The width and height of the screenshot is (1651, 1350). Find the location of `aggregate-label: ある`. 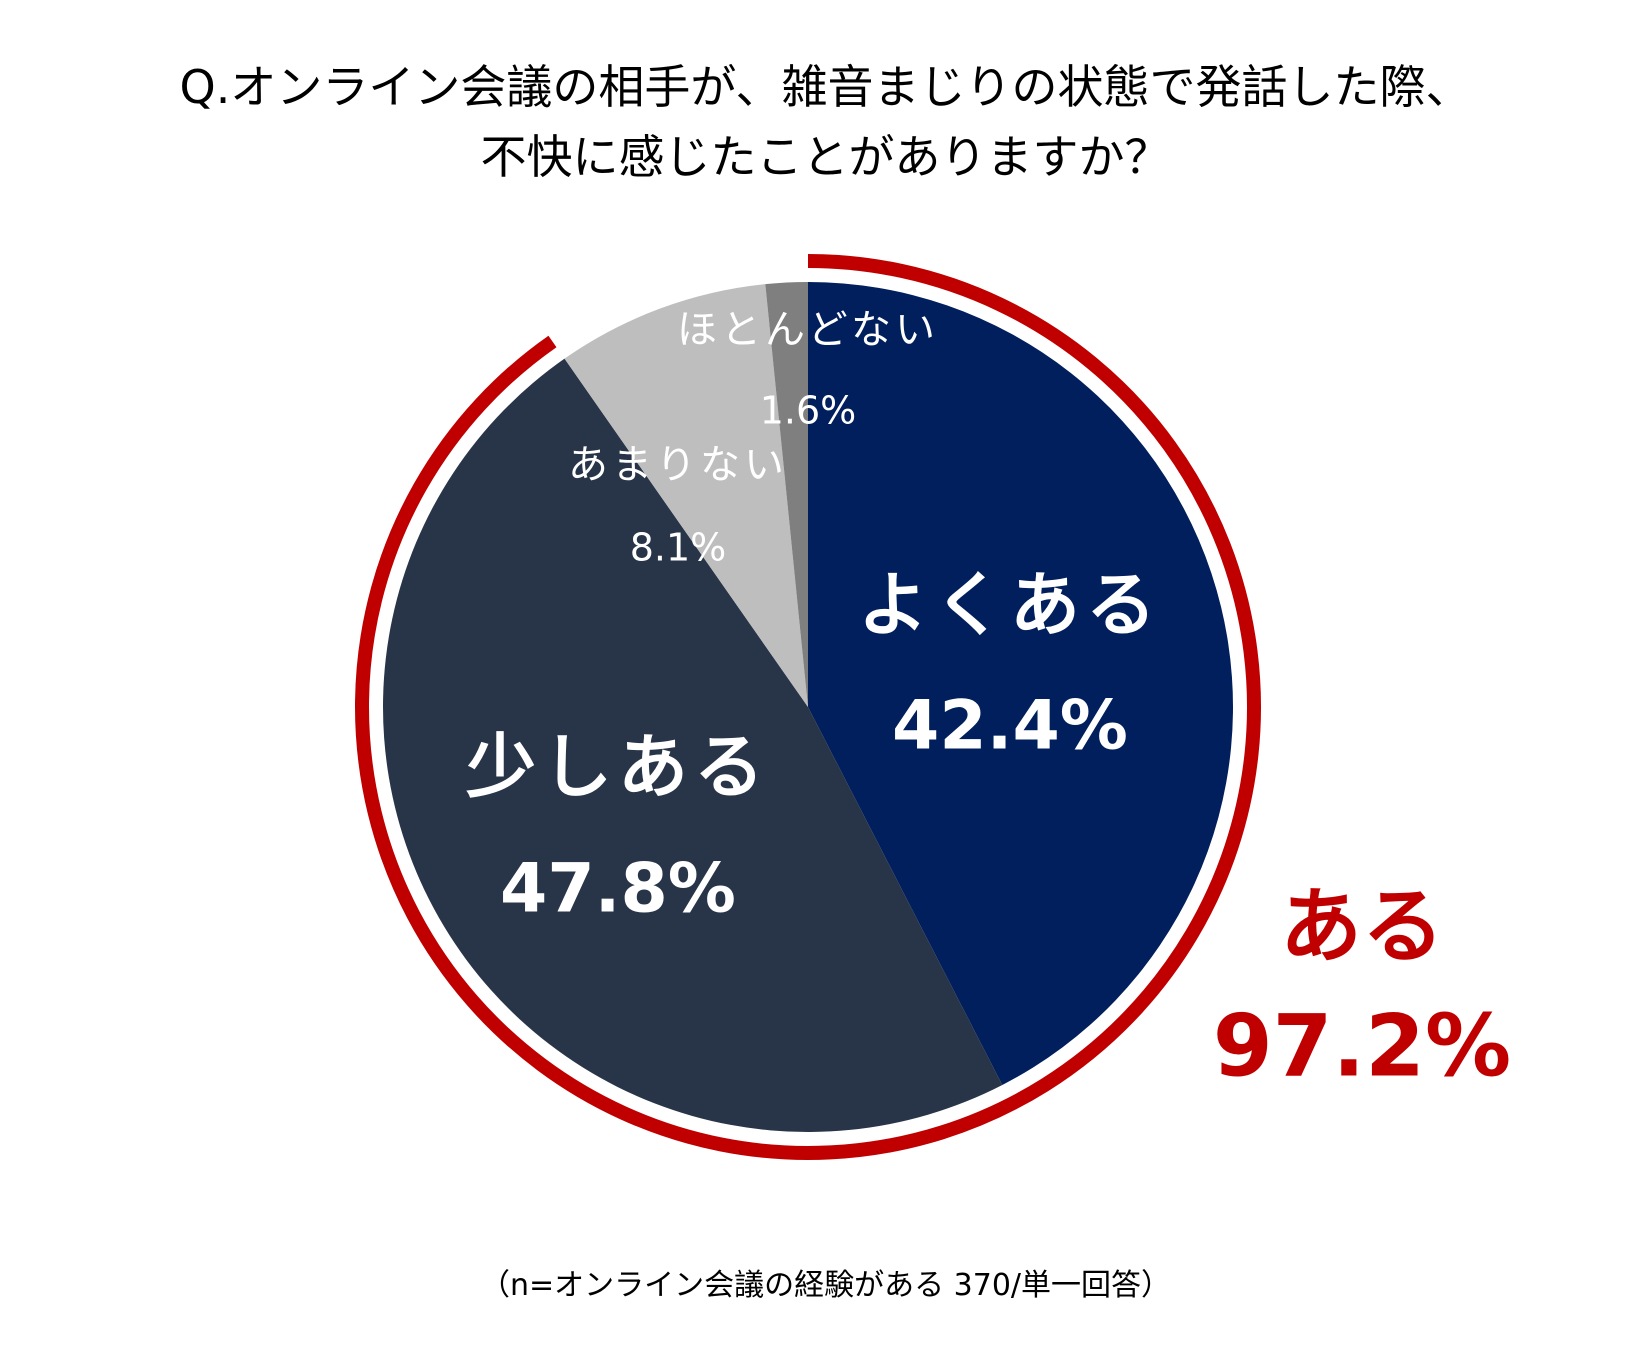

aggregate-label: ある is located at coordinates (1362, 926).